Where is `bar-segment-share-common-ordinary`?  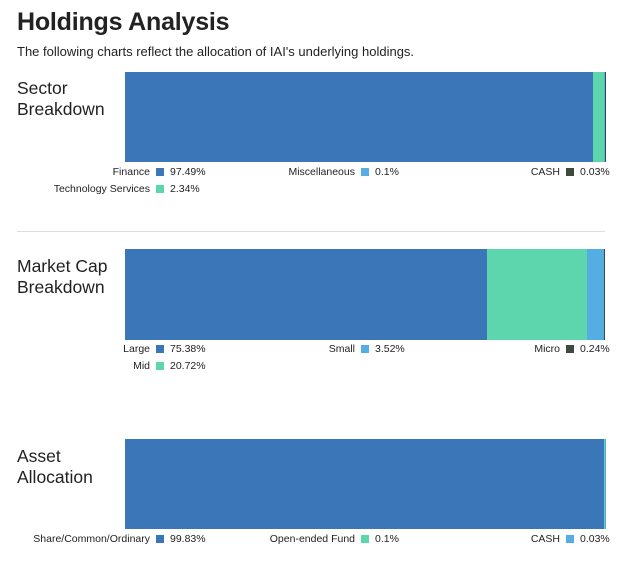
bar-segment-share-common-ordinary is located at coordinates (365, 484).